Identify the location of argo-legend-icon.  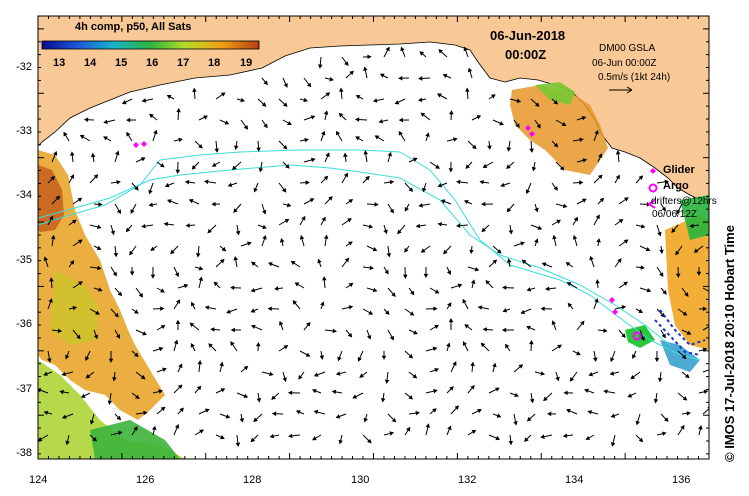
(653, 188).